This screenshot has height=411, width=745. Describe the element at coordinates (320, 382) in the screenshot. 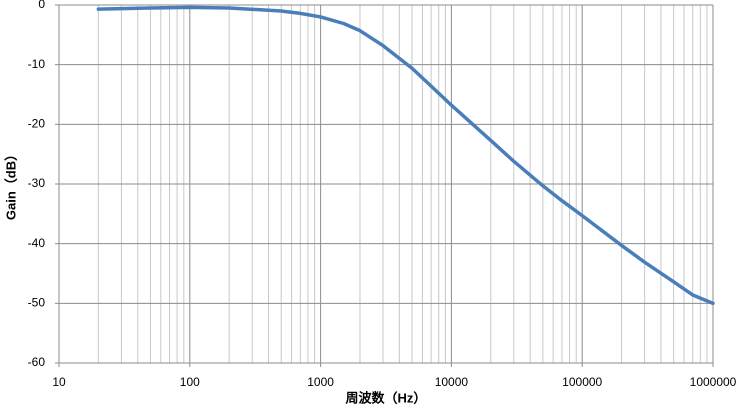

I see `x-tick-label: 1000` at that location.